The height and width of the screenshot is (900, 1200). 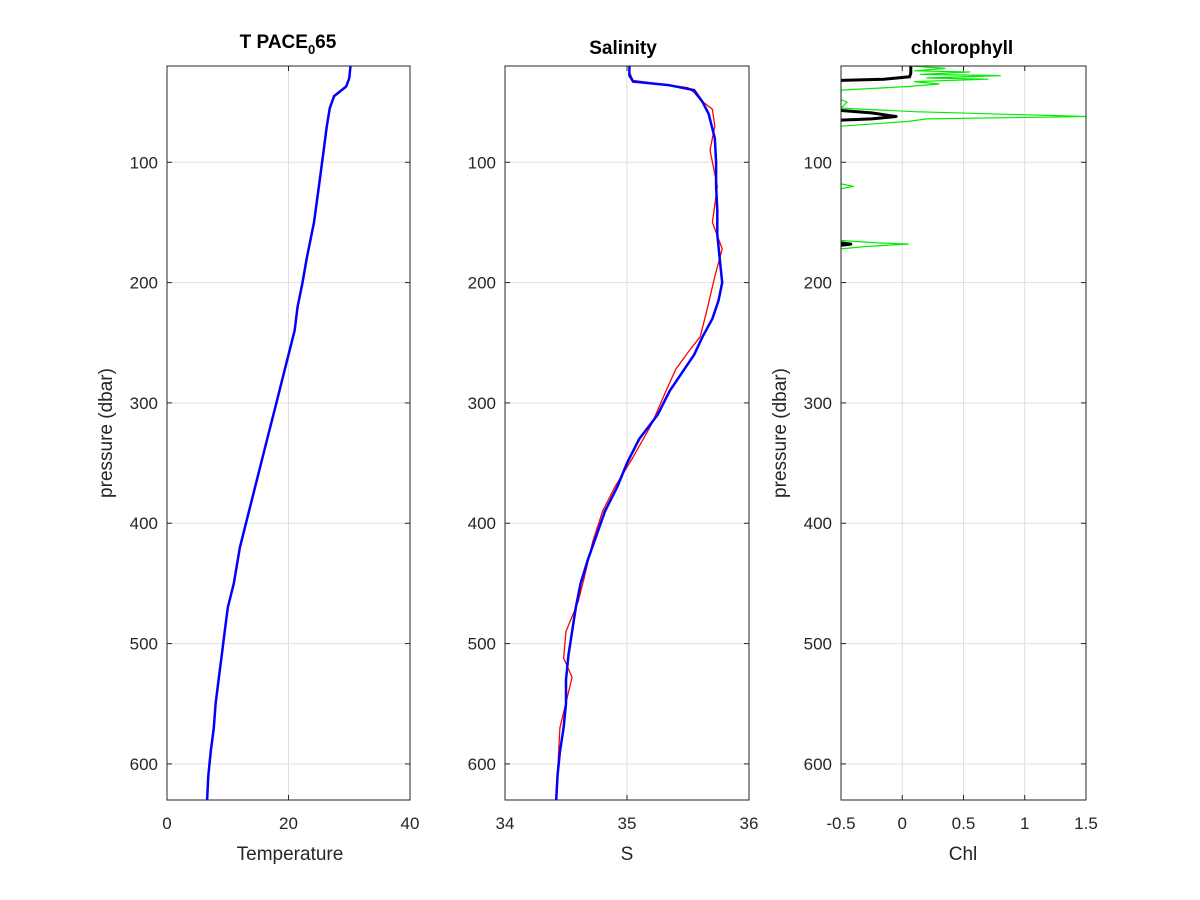 What do you see at coordinates (627, 854) in the screenshot?
I see `salinity-x-axis-label: S` at bounding box center [627, 854].